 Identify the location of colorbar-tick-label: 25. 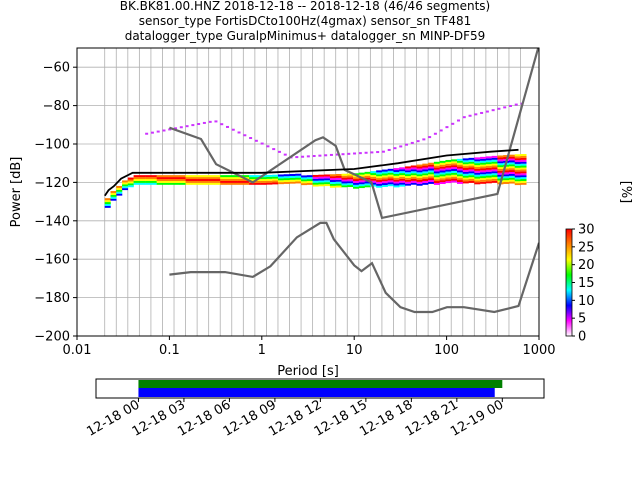
(586, 247).